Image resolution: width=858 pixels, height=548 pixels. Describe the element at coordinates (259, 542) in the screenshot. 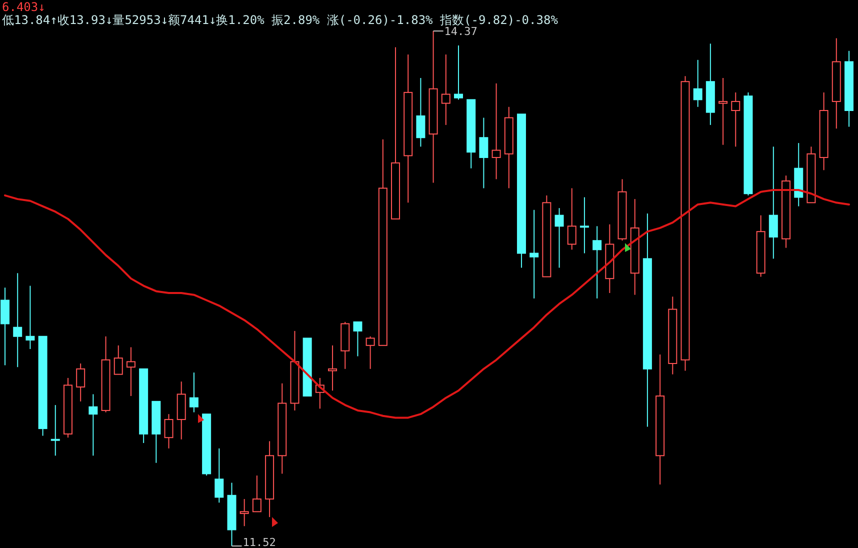

I see `annotation: 11.52` at that location.